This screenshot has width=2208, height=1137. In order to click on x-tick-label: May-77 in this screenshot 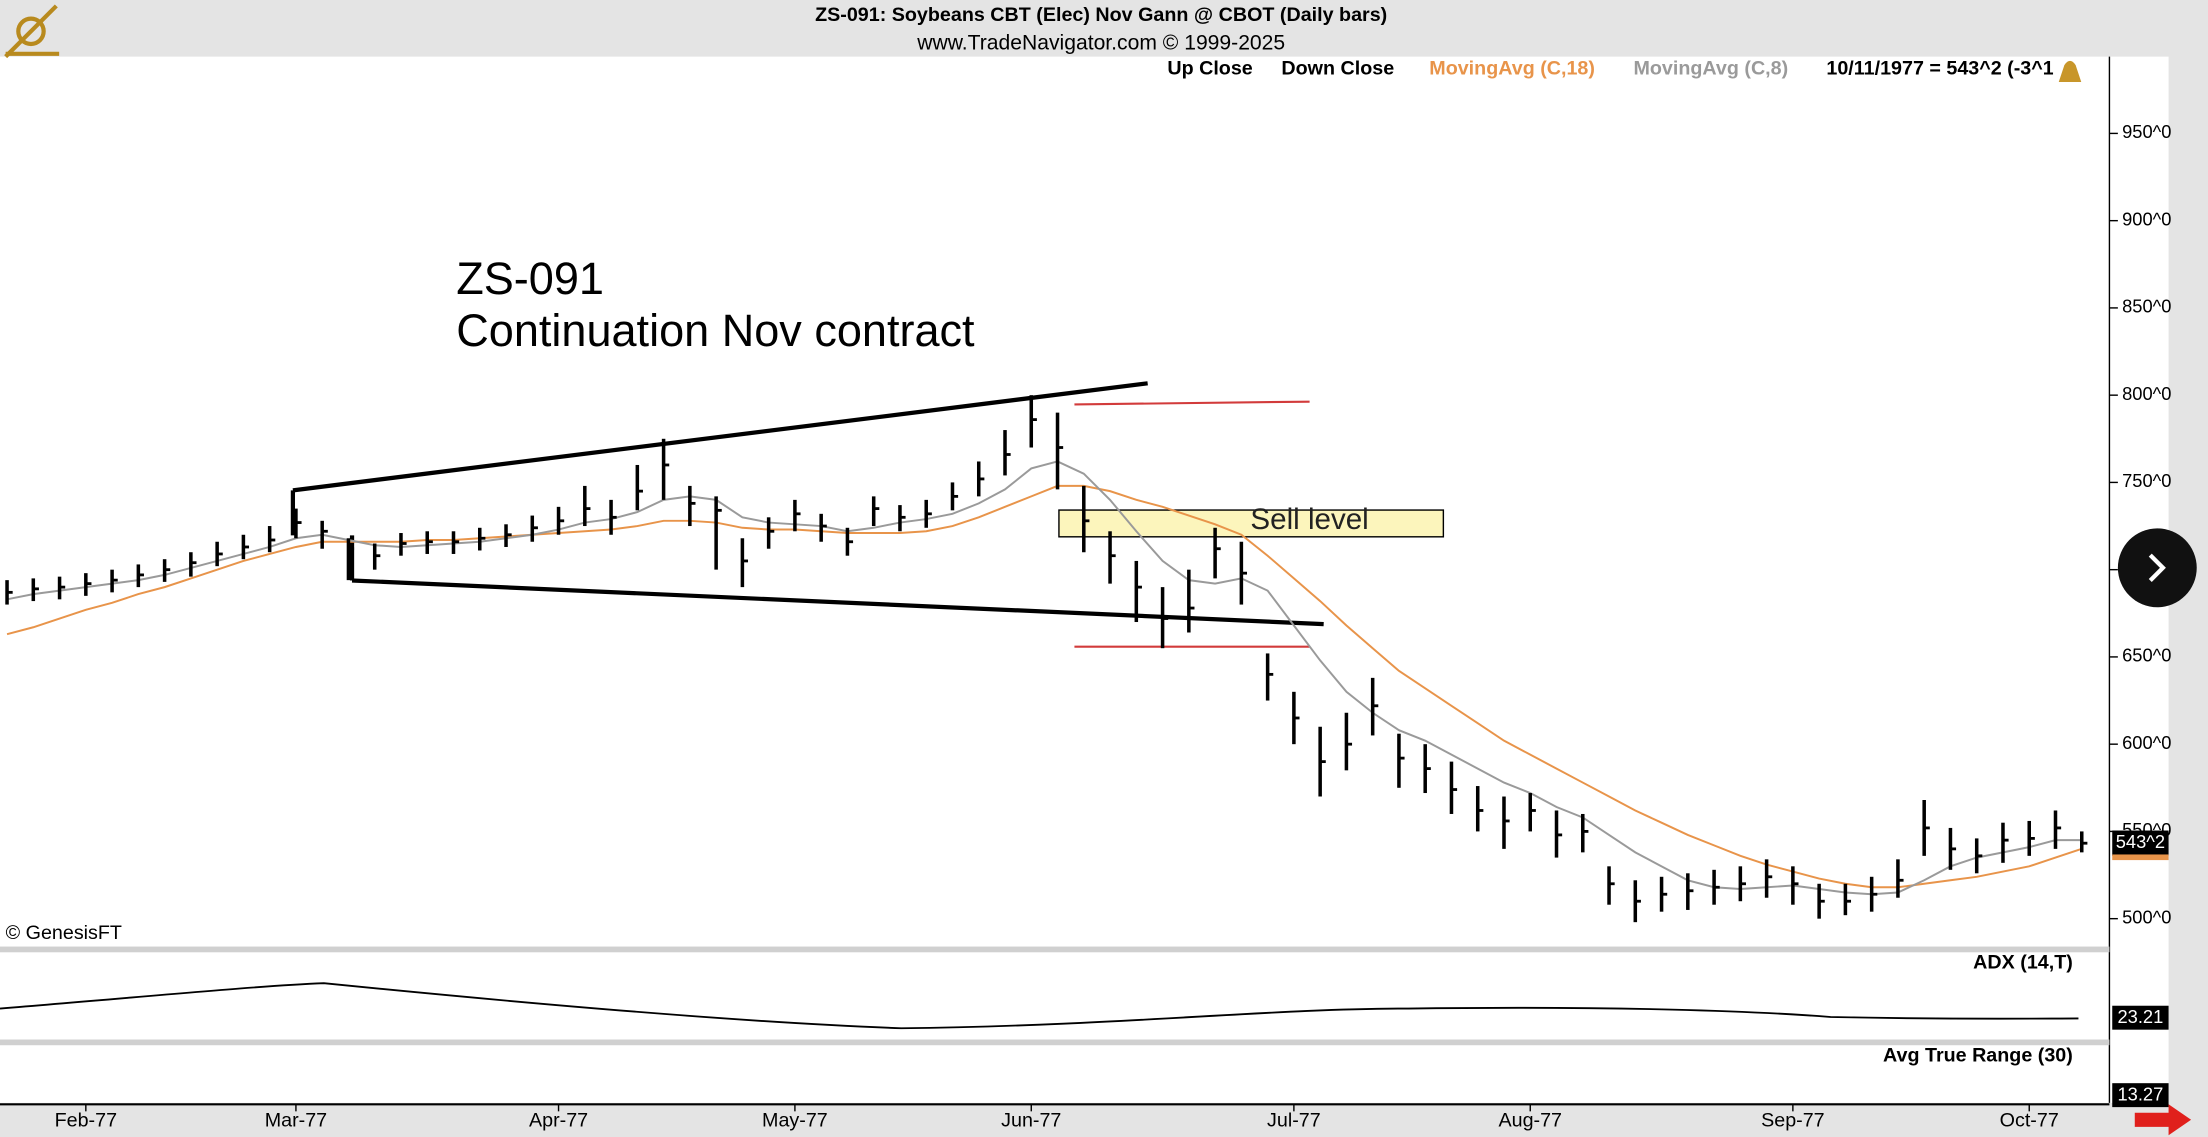, I will do `click(795, 1120)`.